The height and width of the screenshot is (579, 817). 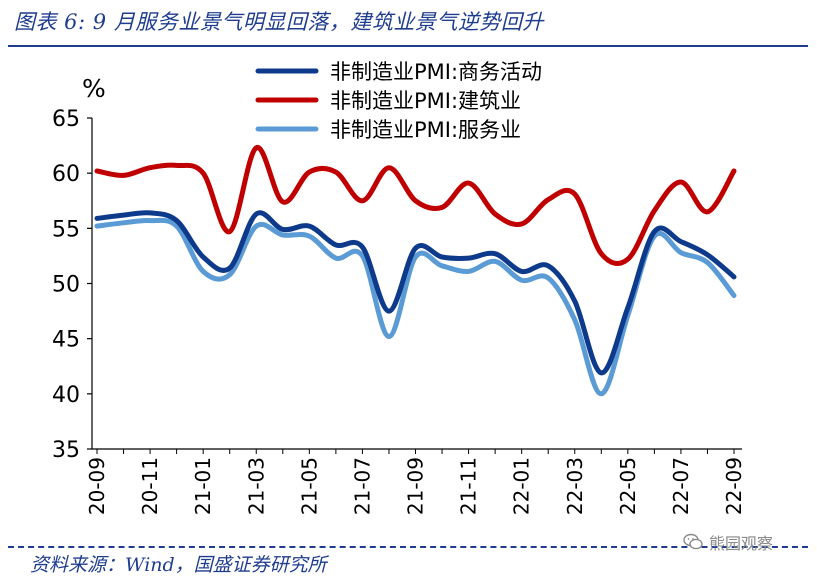 What do you see at coordinates (741, 543) in the screenshot?
I see `watermark-text: 熊园观察` at bounding box center [741, 543].